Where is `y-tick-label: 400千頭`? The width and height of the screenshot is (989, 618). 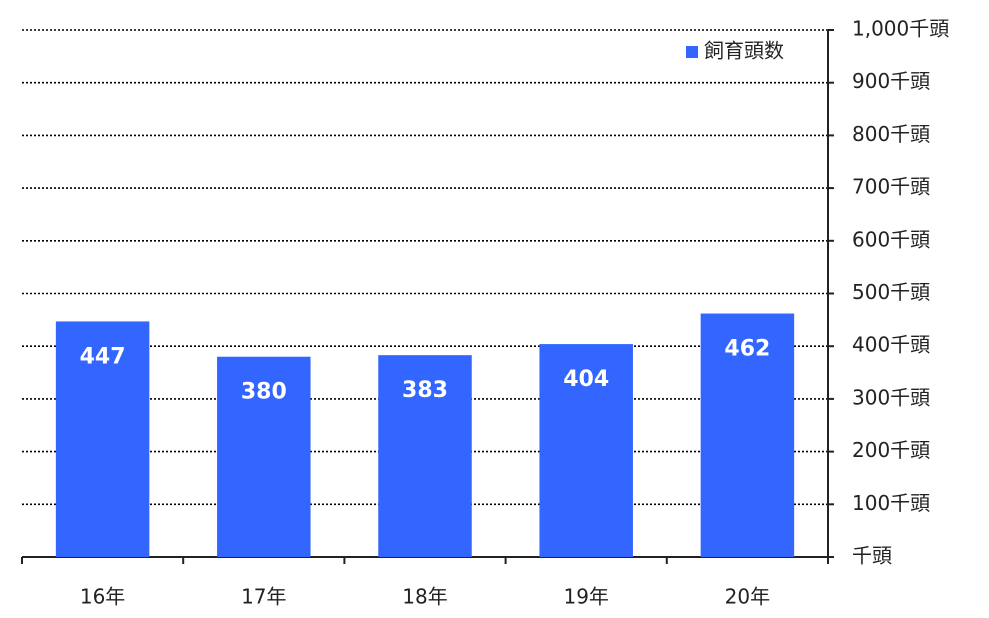 y-tick-label: 400千頭 is located at coordinates (891, 345).